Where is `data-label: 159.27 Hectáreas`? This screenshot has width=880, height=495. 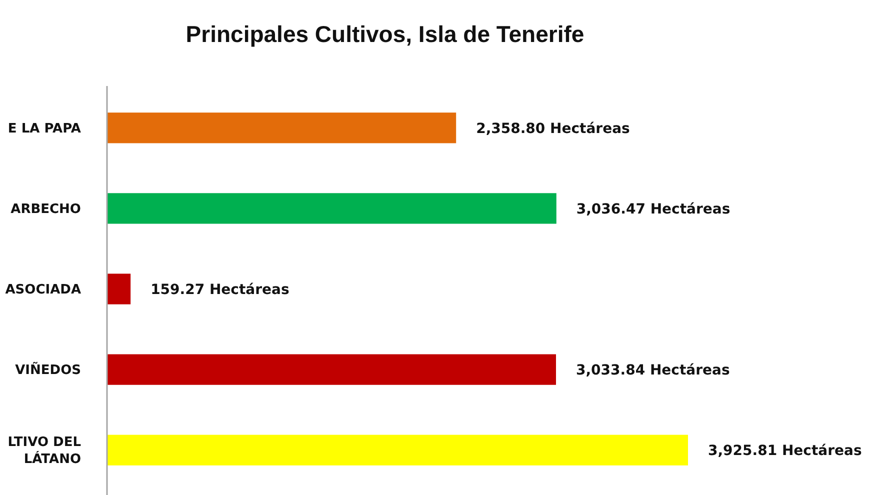
data-label: 159.27 Hectáreas is located at coordinates (220, 290).